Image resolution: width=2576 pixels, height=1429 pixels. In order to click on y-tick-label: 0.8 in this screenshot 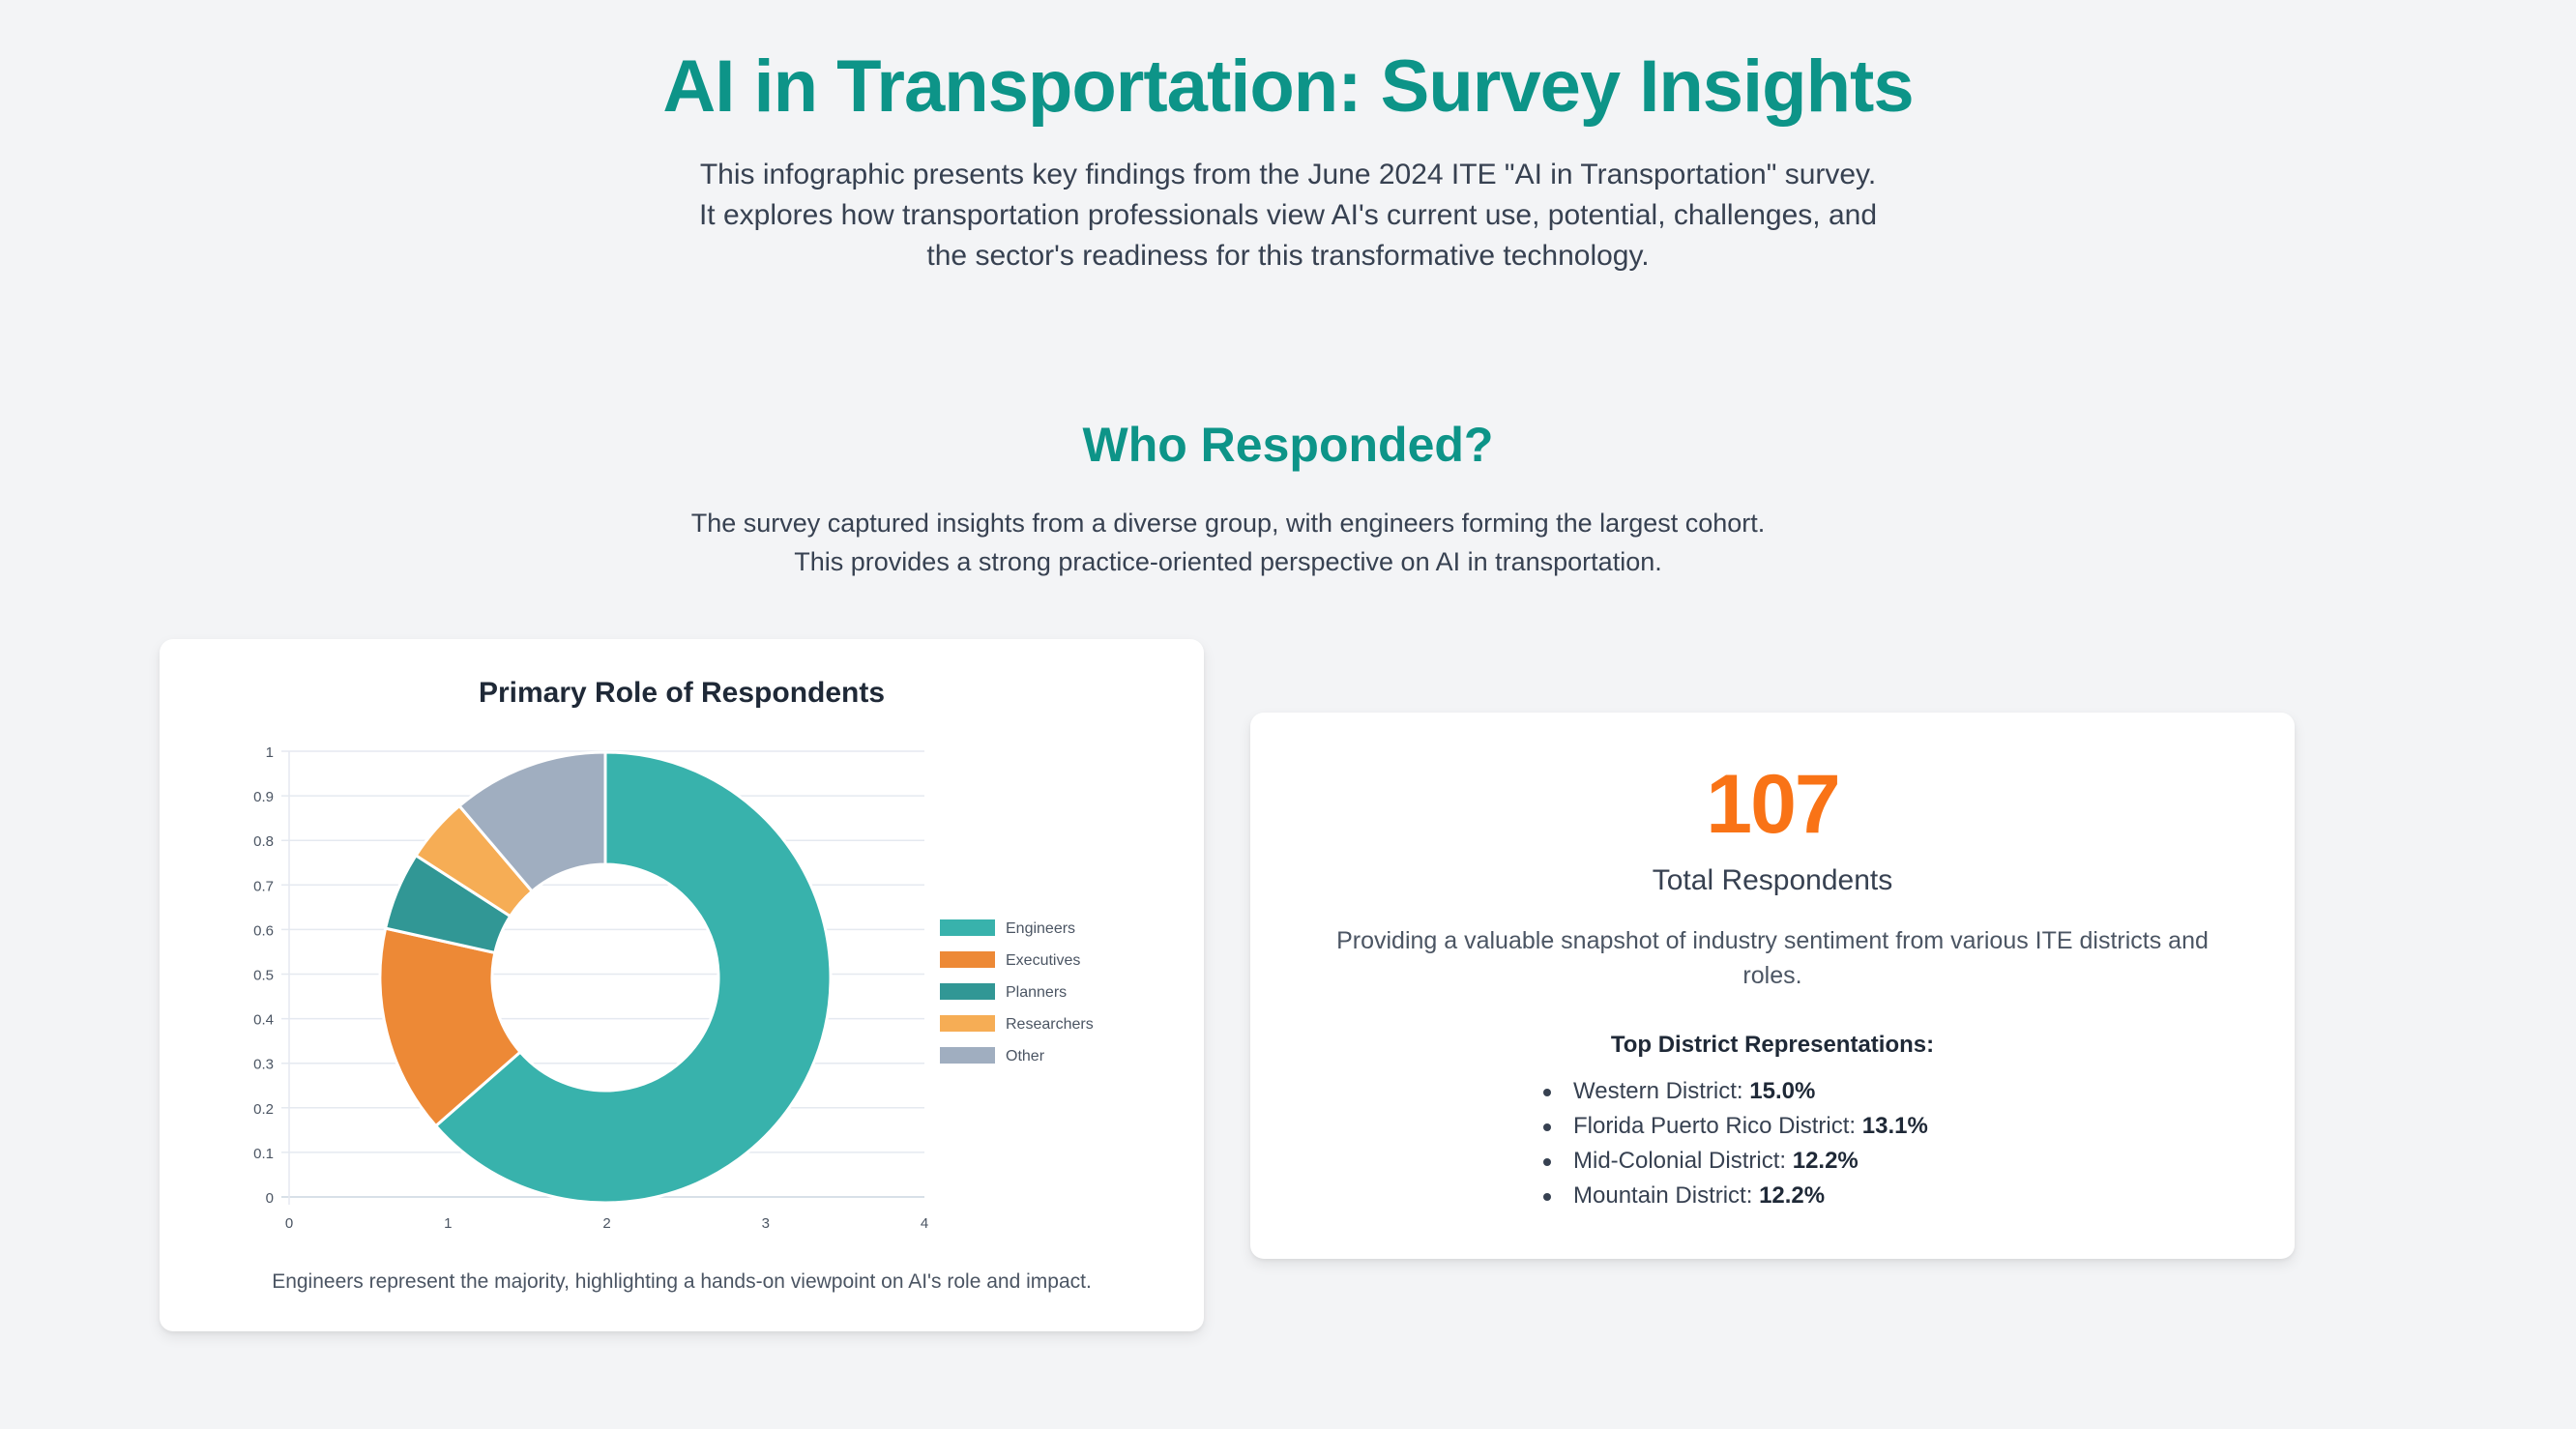, I will do `click(263, 841)`.